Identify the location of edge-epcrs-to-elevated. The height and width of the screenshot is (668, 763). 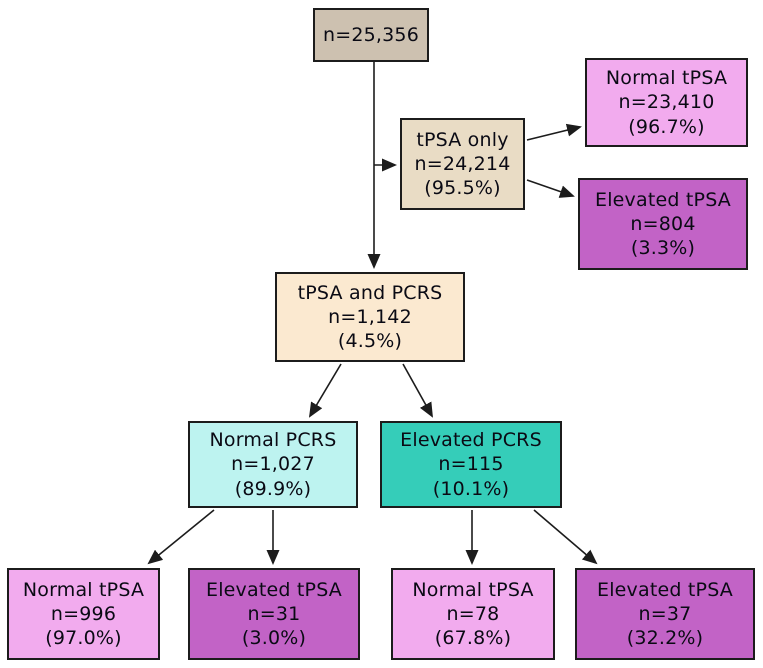
(565, 537).